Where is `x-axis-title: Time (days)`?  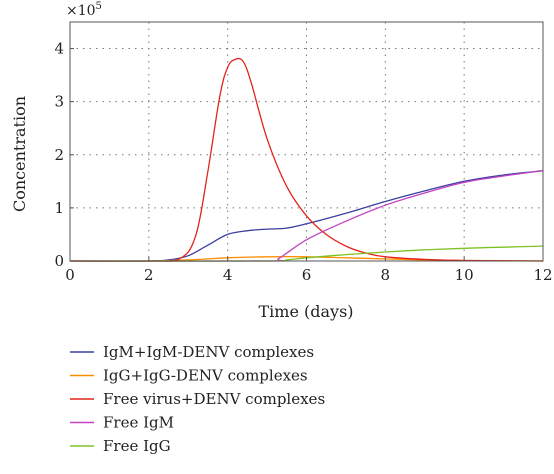 x-axis-title: Time (days) is located at coordinates (305, 311).